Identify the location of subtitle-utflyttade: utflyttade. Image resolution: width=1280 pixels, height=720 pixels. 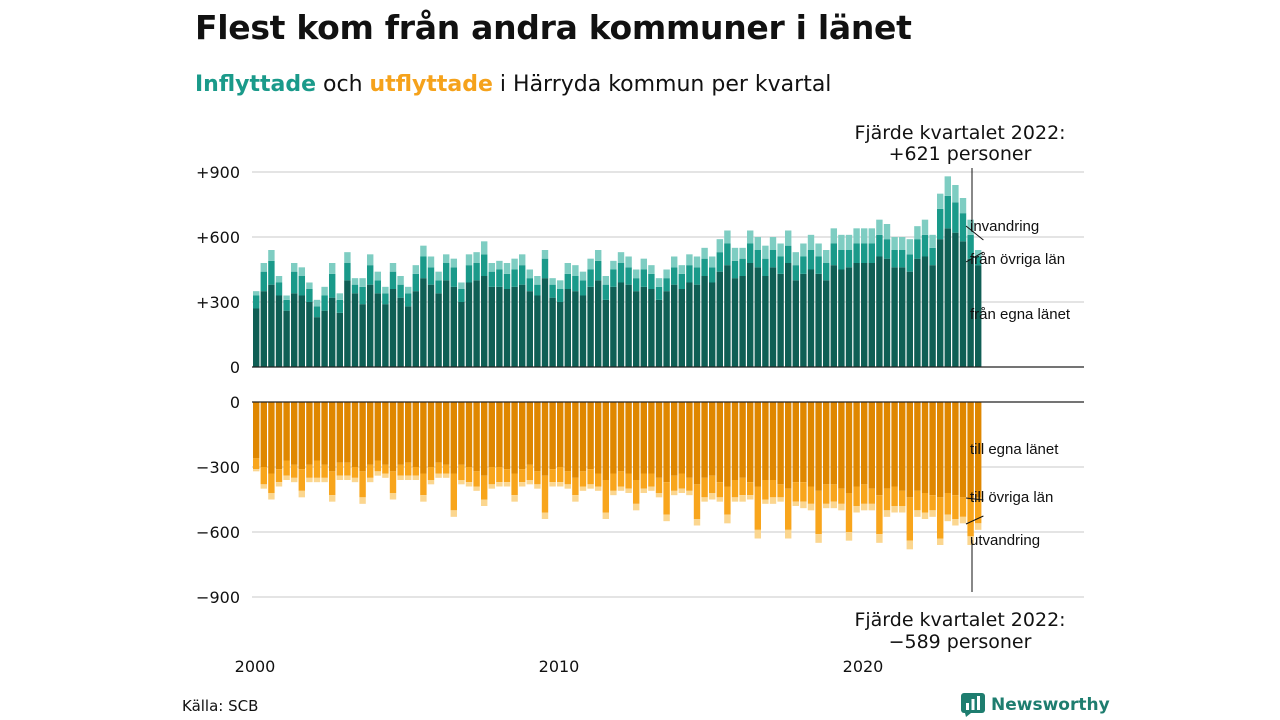
(431, 84).